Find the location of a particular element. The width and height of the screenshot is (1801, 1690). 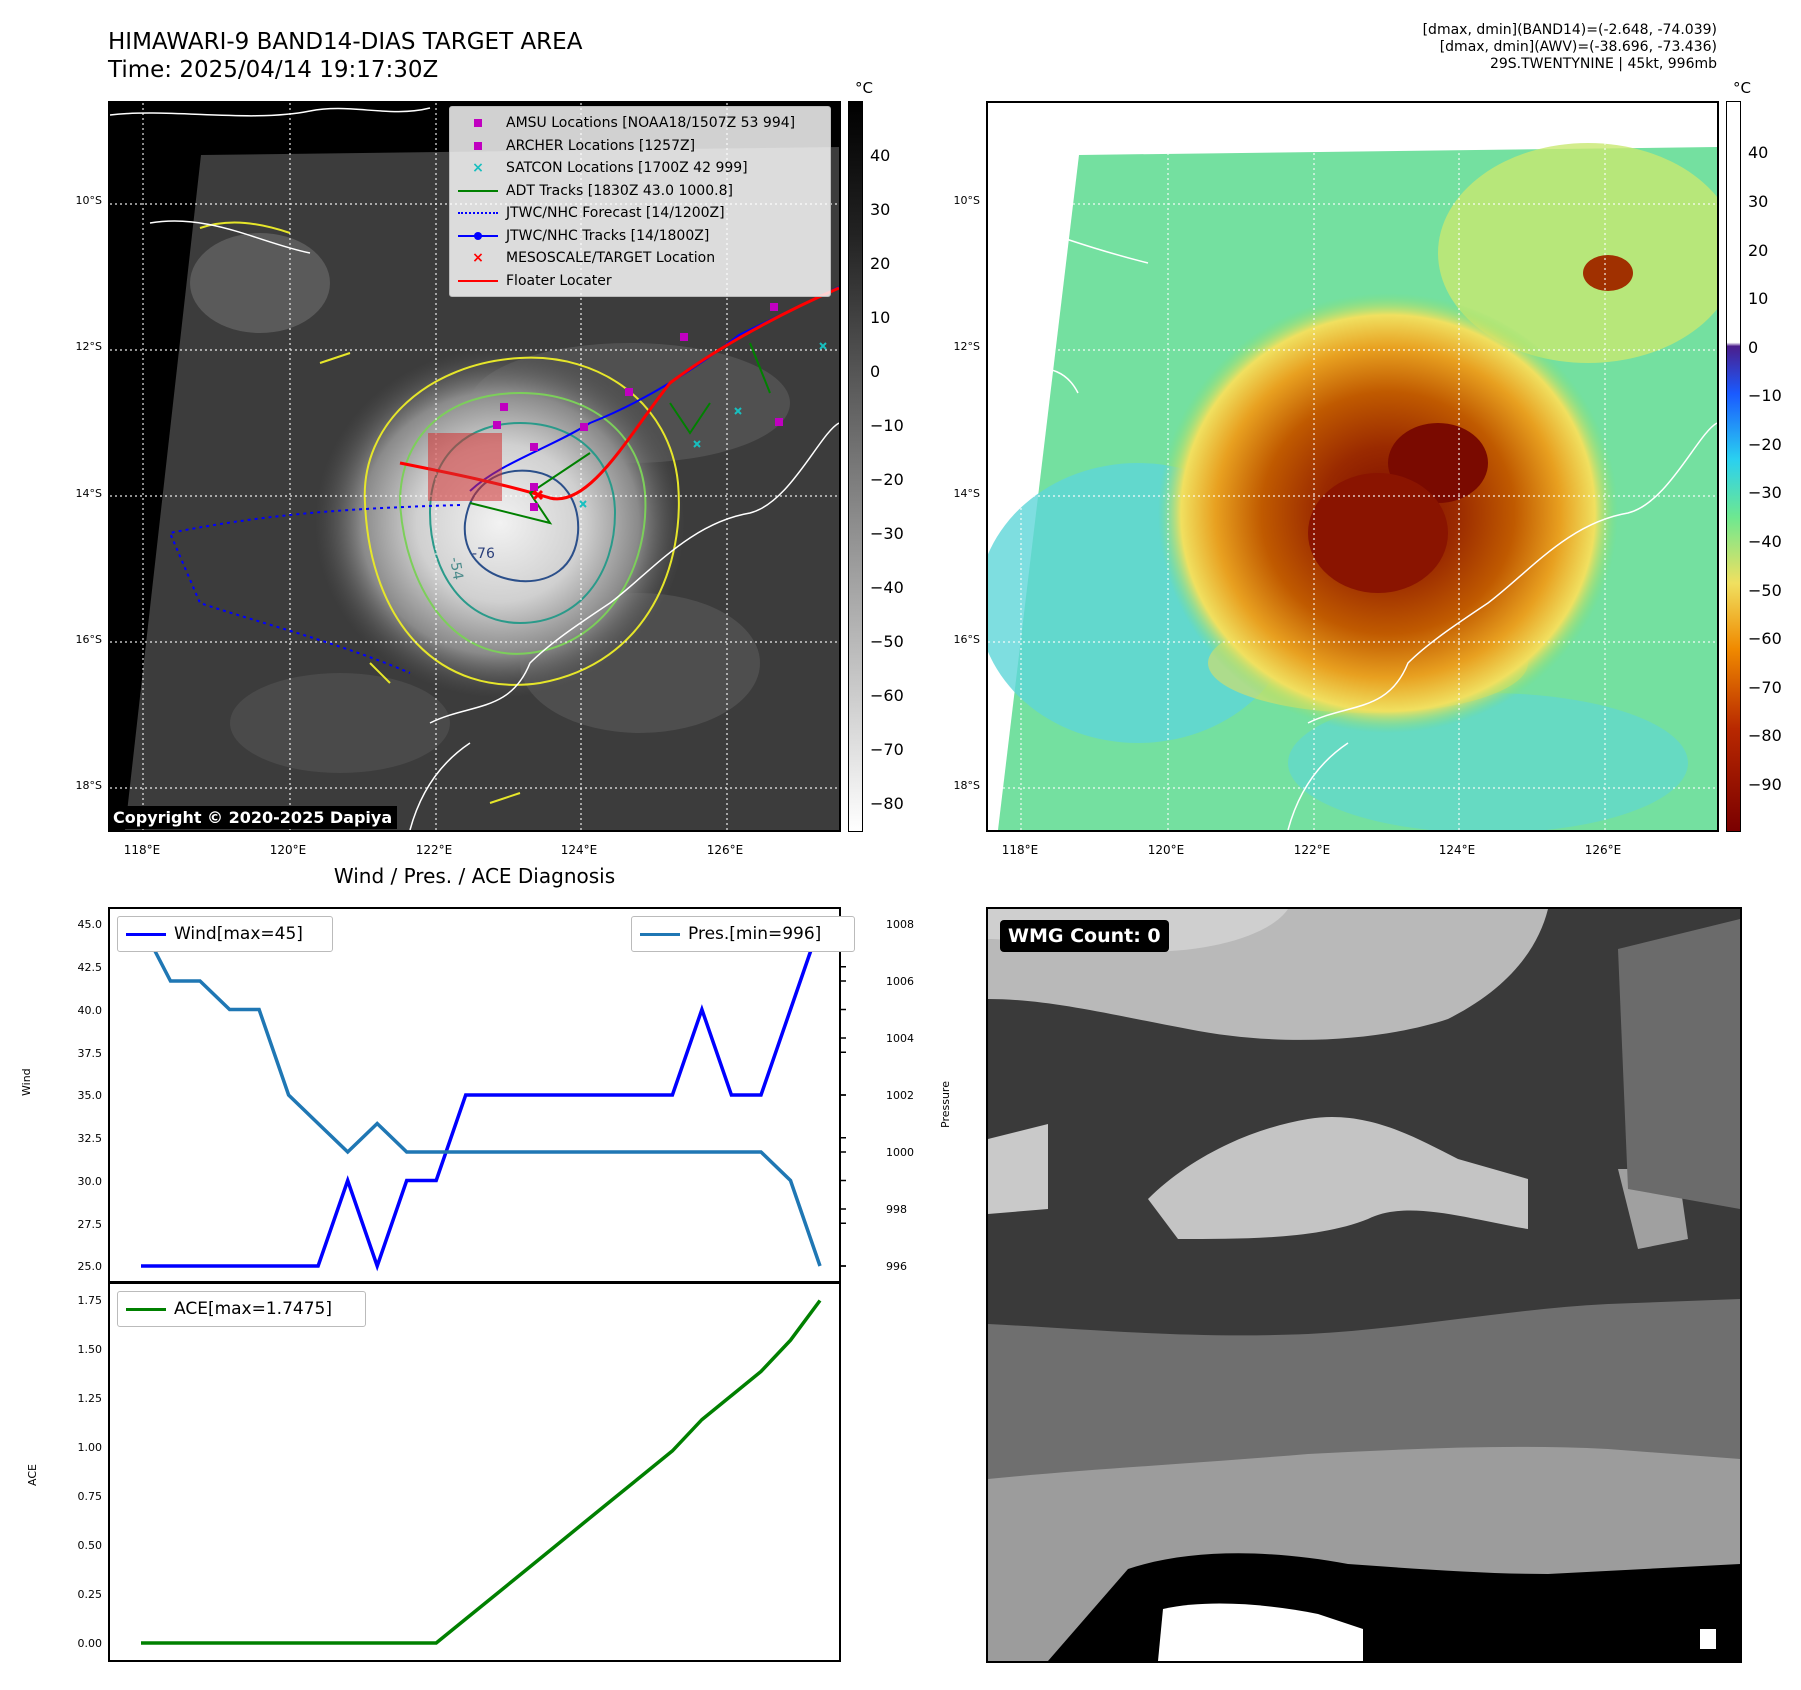

wind-tick: 37.5 is located at coordinates (90, 1053).